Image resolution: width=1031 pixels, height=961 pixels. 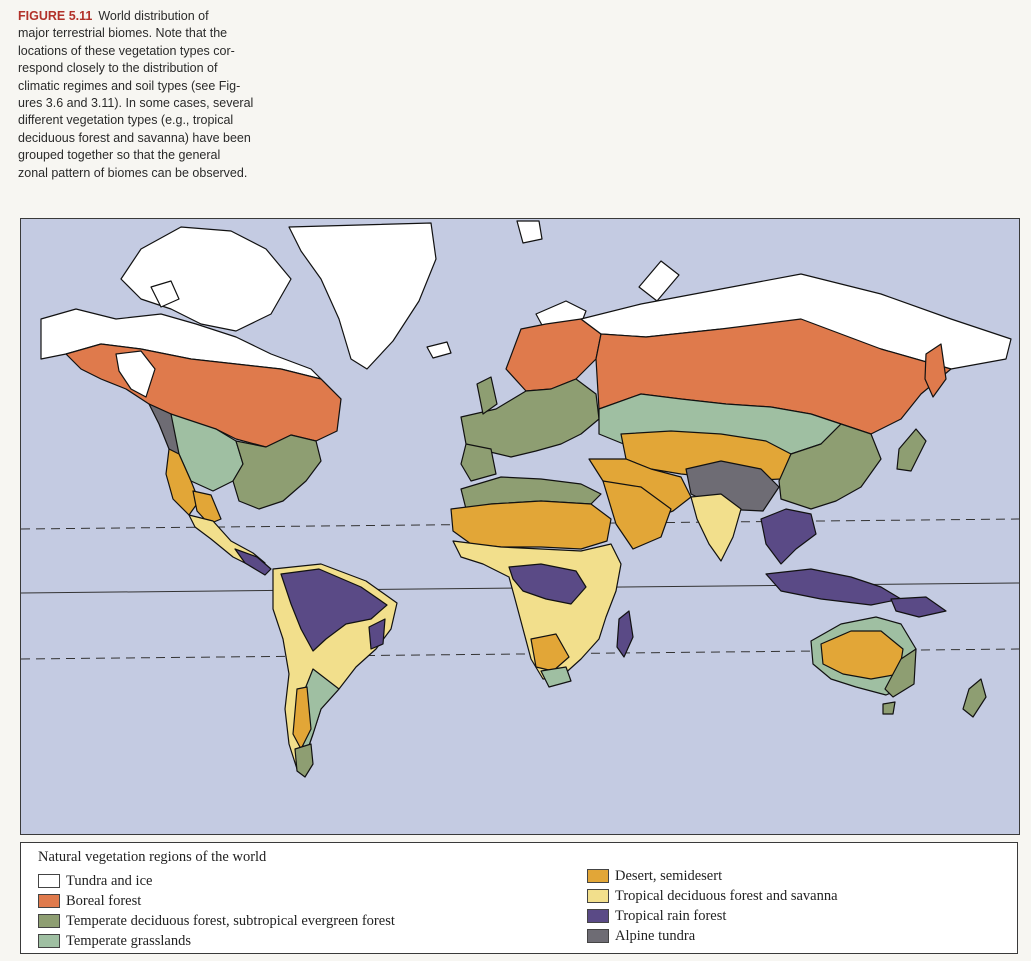 What do you see at coordinates (152, 857) in the screenshot?
I see `legend-title: Natural vegetation regions of the world` at bounding box center [152, 857].